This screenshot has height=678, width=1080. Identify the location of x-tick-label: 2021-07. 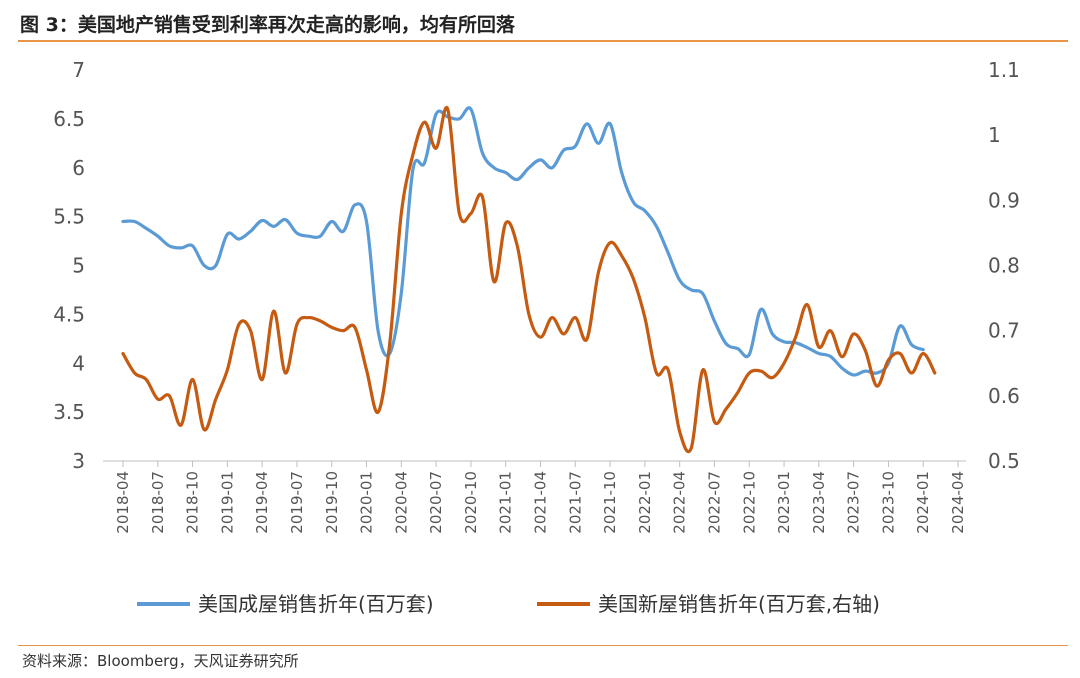
(575, 502).